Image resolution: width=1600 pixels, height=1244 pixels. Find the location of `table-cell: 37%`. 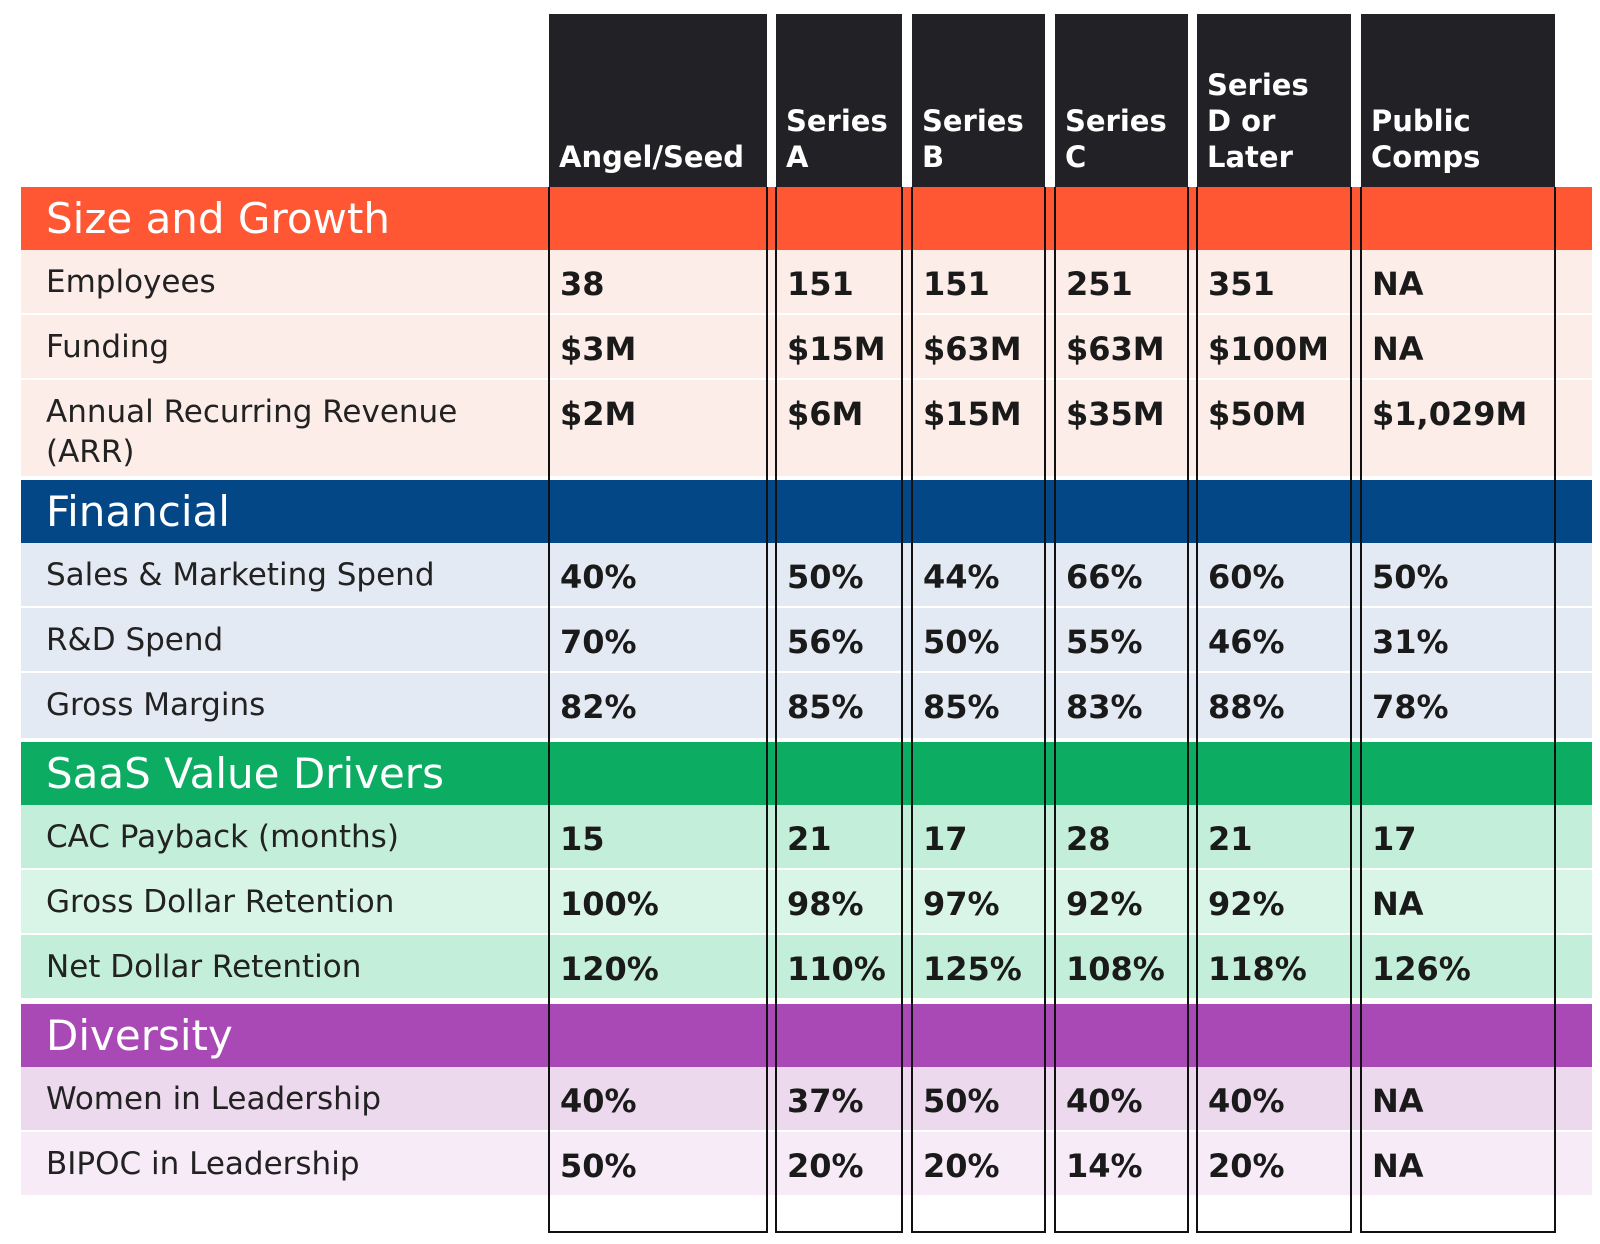

table-cell: 37% is located at coordinates (825, 1101).